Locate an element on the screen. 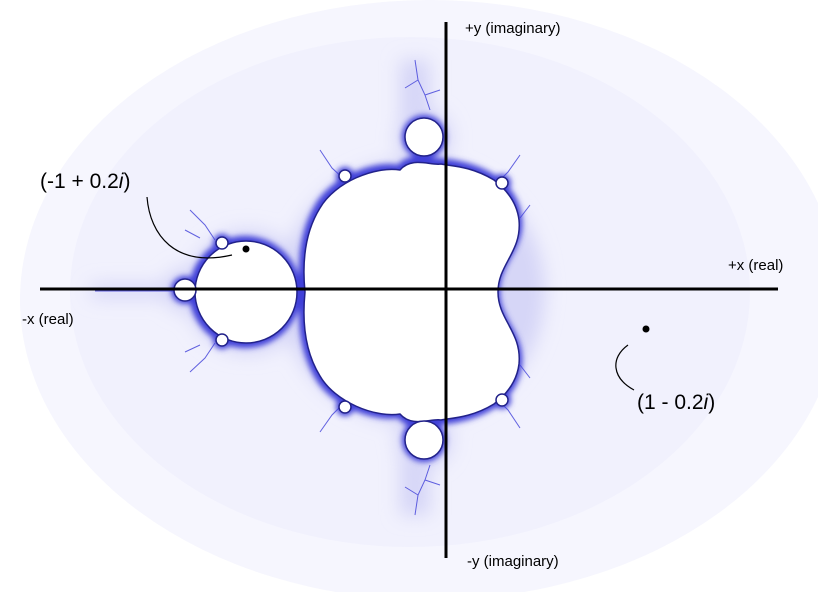  bottom-bulb is located at coordinates (424, 440).